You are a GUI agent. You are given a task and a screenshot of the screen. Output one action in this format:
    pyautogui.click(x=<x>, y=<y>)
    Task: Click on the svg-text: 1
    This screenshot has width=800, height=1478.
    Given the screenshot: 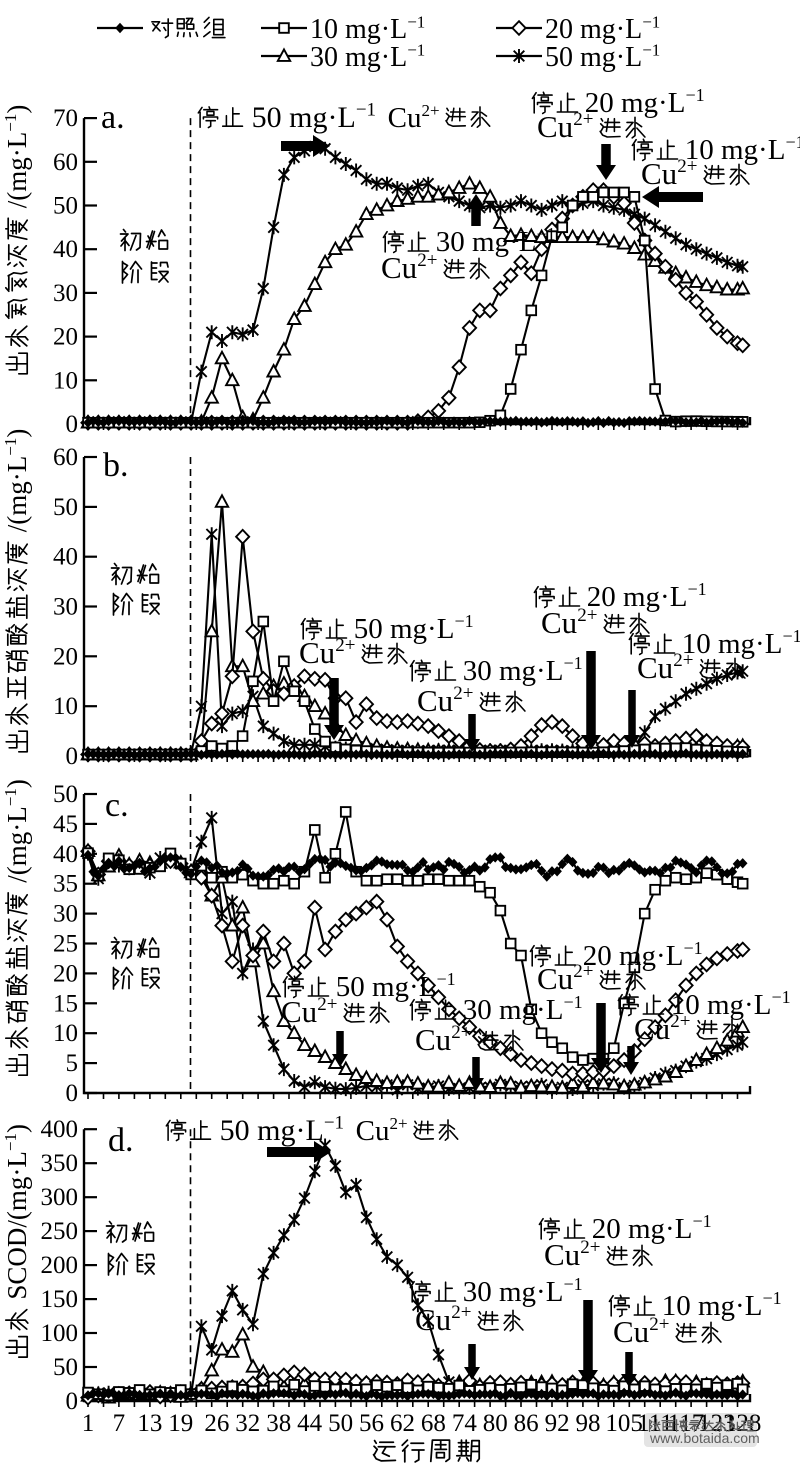 What is the action you would take?
    pyautogui.click(x=88, y=1423)
    